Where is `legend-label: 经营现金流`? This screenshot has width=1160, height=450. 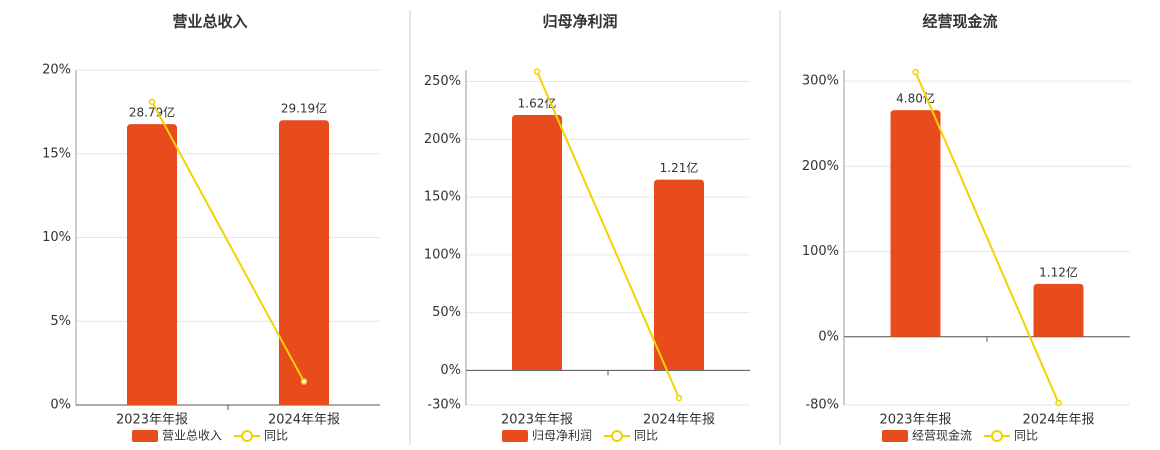
legend-label: 经营现金流 is located at coordinates (942, 435).